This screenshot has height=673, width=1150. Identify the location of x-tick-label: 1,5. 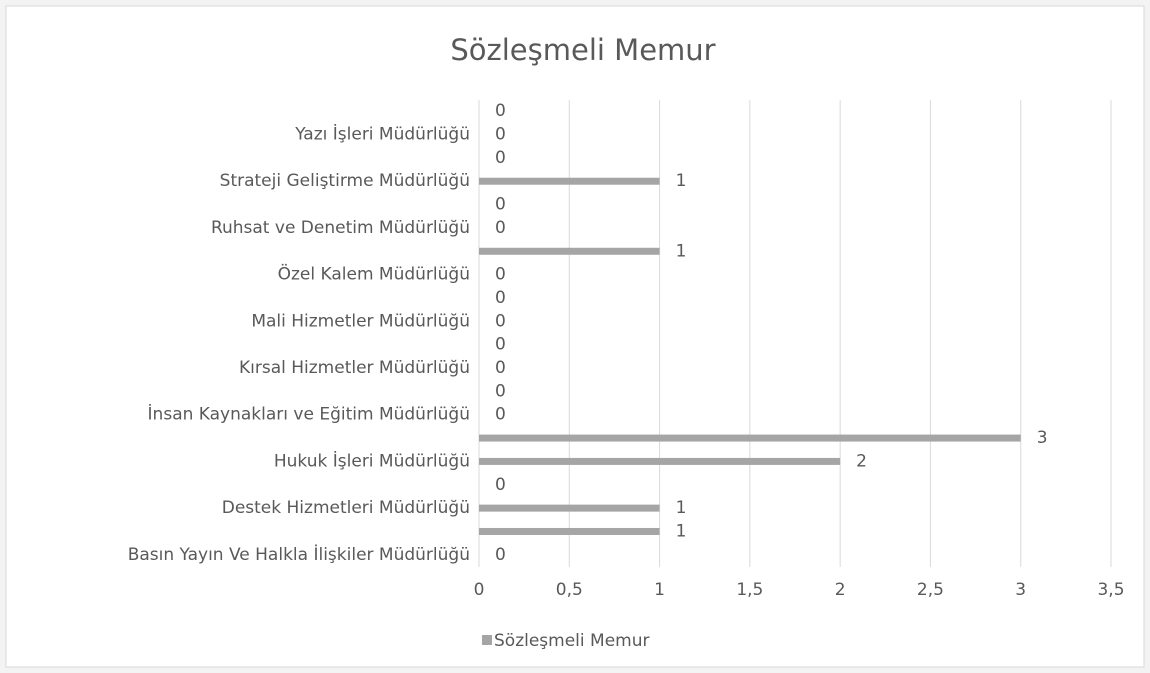
(749, 590).